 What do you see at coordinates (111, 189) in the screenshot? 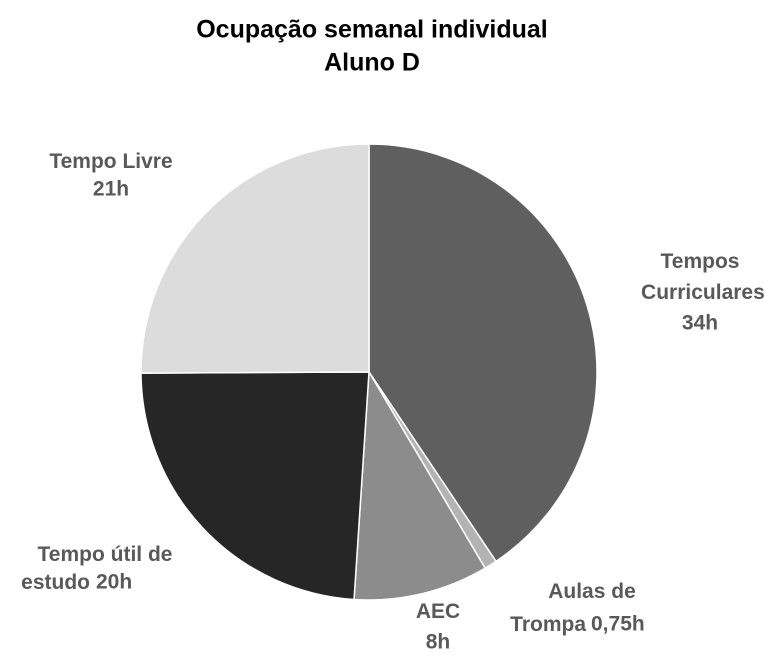
I see `slice-value-label: 21h` at bounding box center [111, 189].